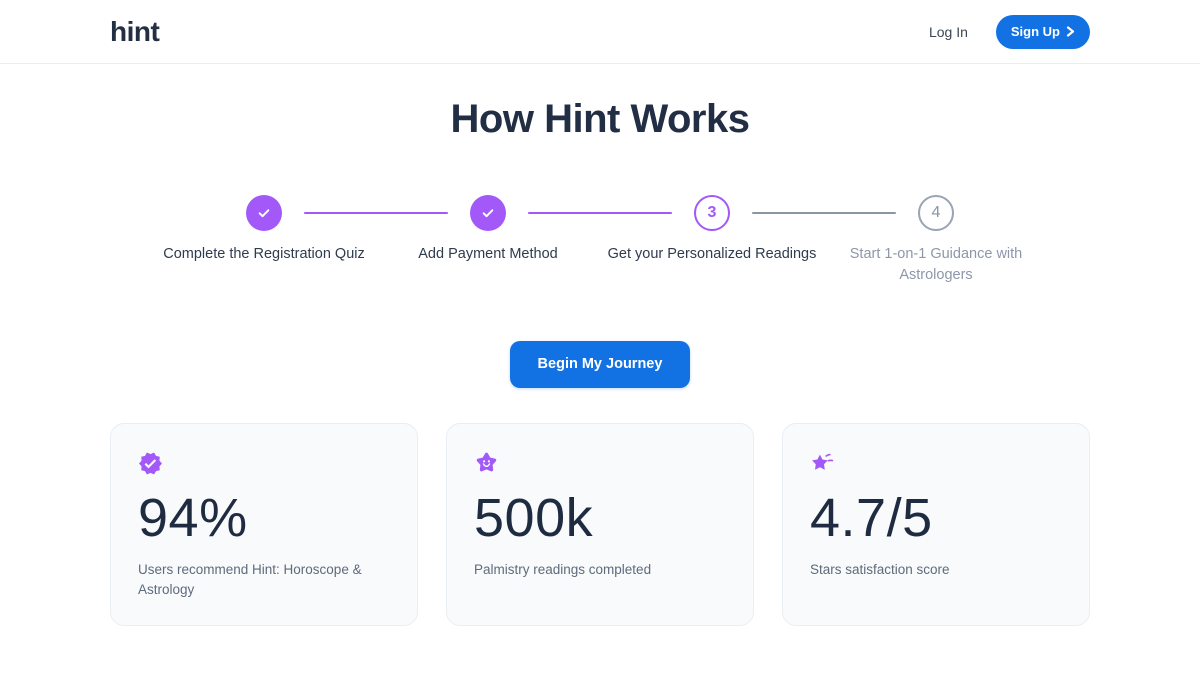 The image size is (1200, 675). Describe the element at coordinates (600, 364) in the screenshot. I see `begin-my-journey-button: Begin My Journey` at that location.